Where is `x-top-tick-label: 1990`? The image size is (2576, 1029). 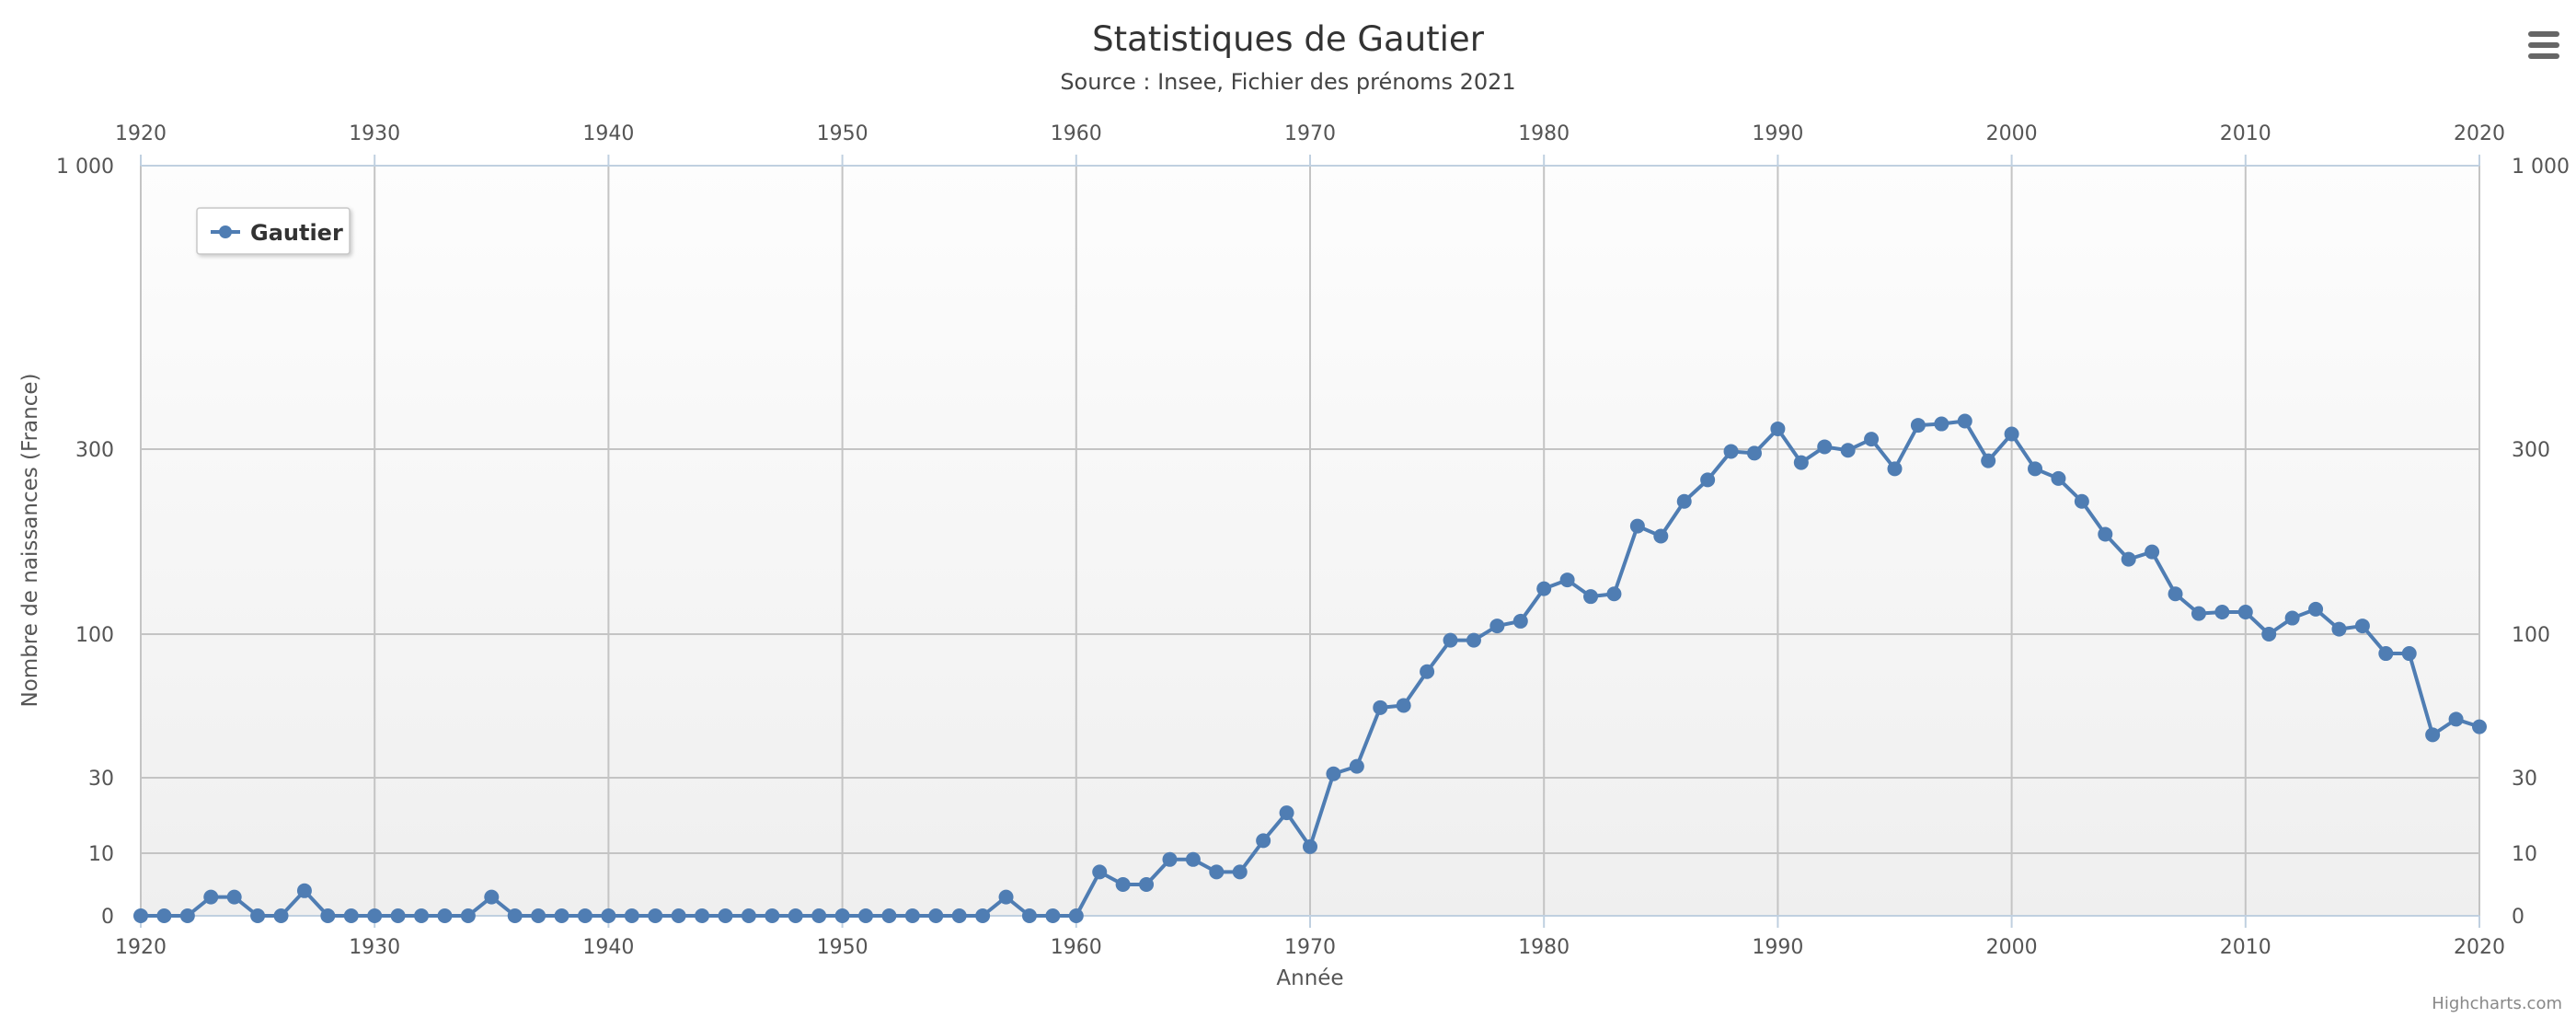 x-top-tick-label: 1990 is located at coordinates (1777, 133).